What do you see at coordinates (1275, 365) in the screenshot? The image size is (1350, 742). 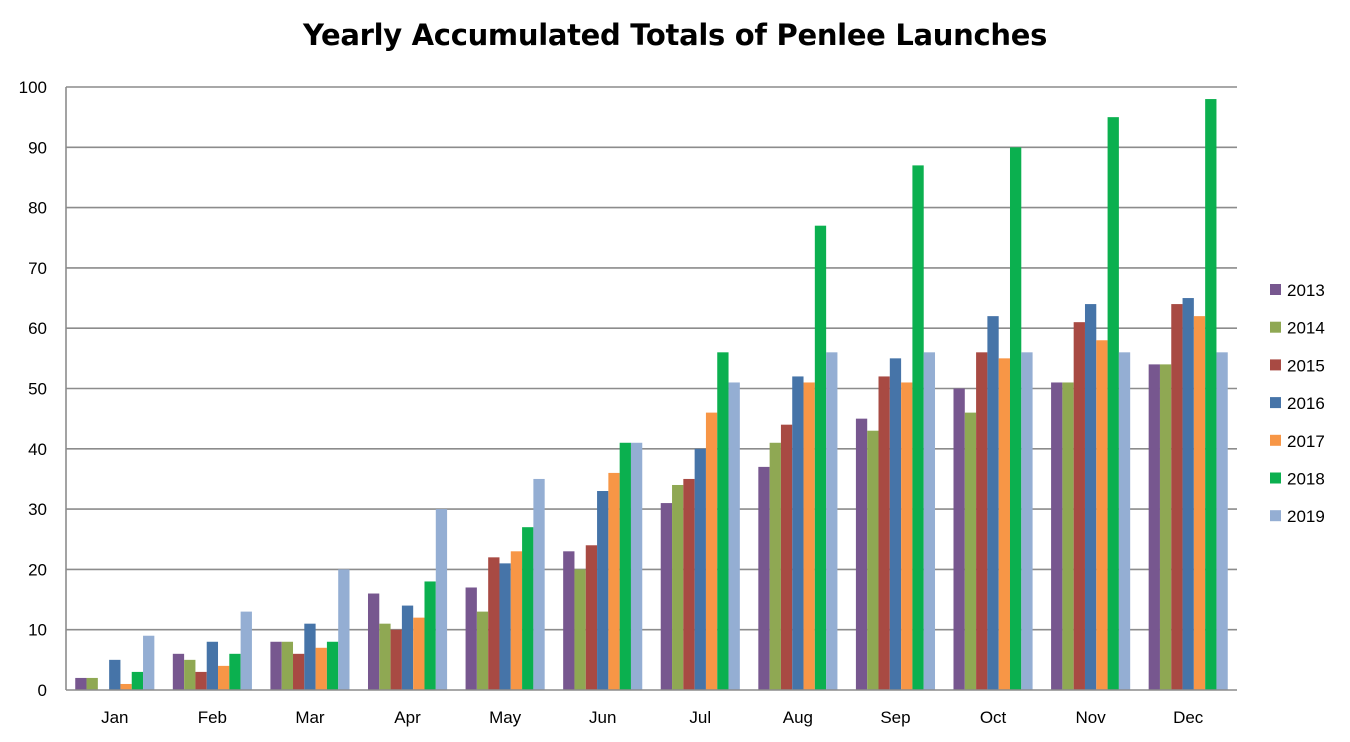 I see `legend-swatch-2015` at bounding box center [1275, 365].